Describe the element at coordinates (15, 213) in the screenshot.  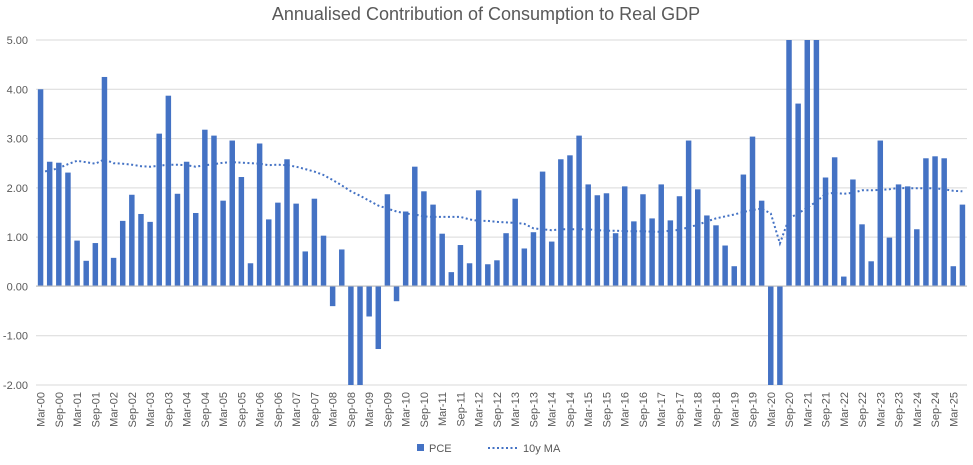
I see `y-axis-ticks: 5.00 4.00 3.00 2.00 1.00 0.00 -1.00 -2.00` at that location.